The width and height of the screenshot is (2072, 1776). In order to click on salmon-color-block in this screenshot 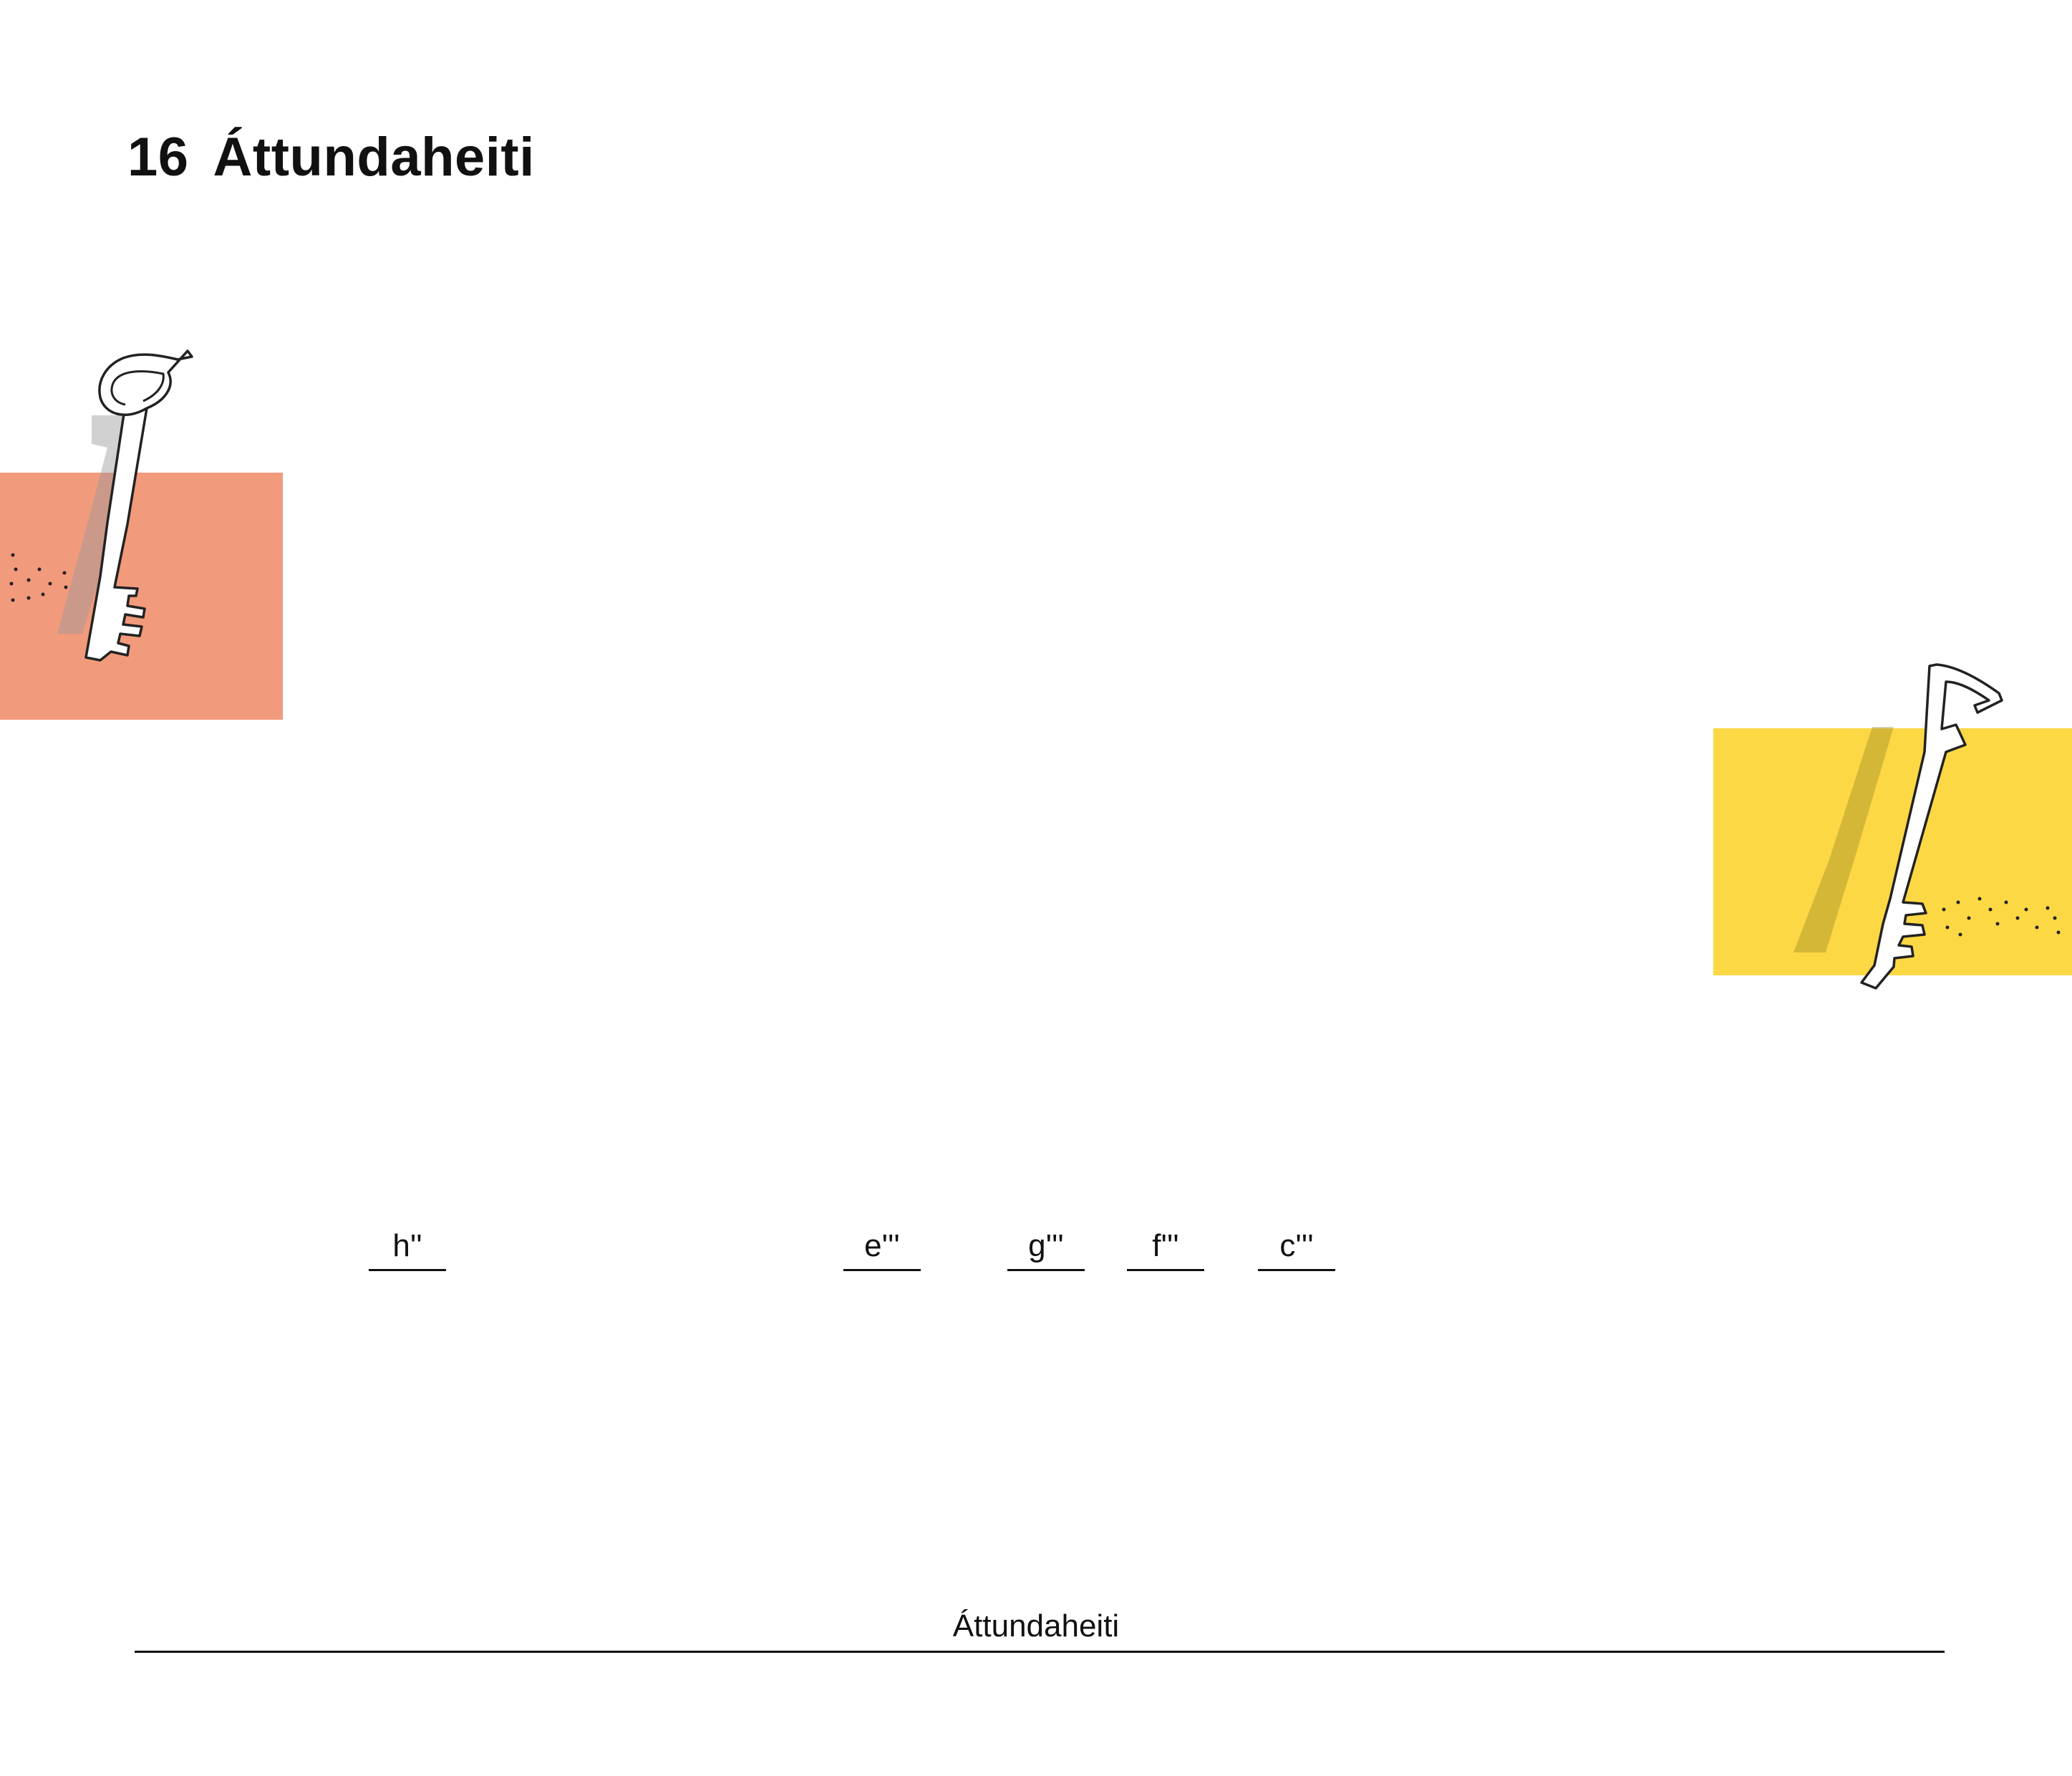, I will do `click(141, 596)`.